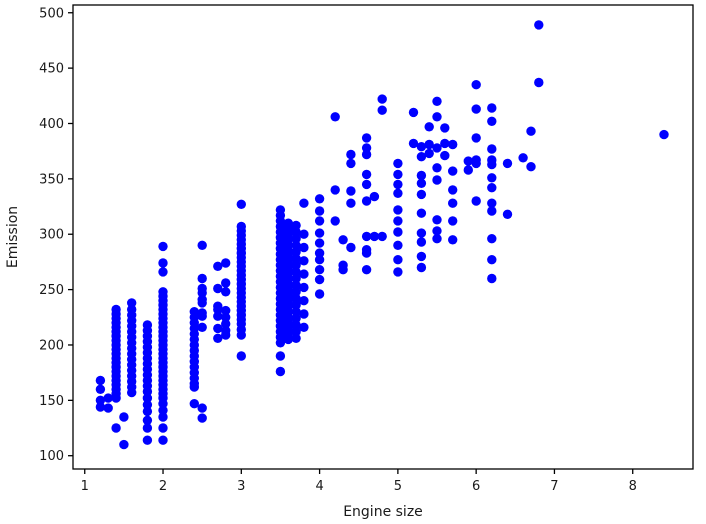 The width and height of the screenshot is (706, 524). What do you see at coordinates (398, 486) in the screenshot?
I see `x-tick-label: 5` at bounding box center [398, 486].